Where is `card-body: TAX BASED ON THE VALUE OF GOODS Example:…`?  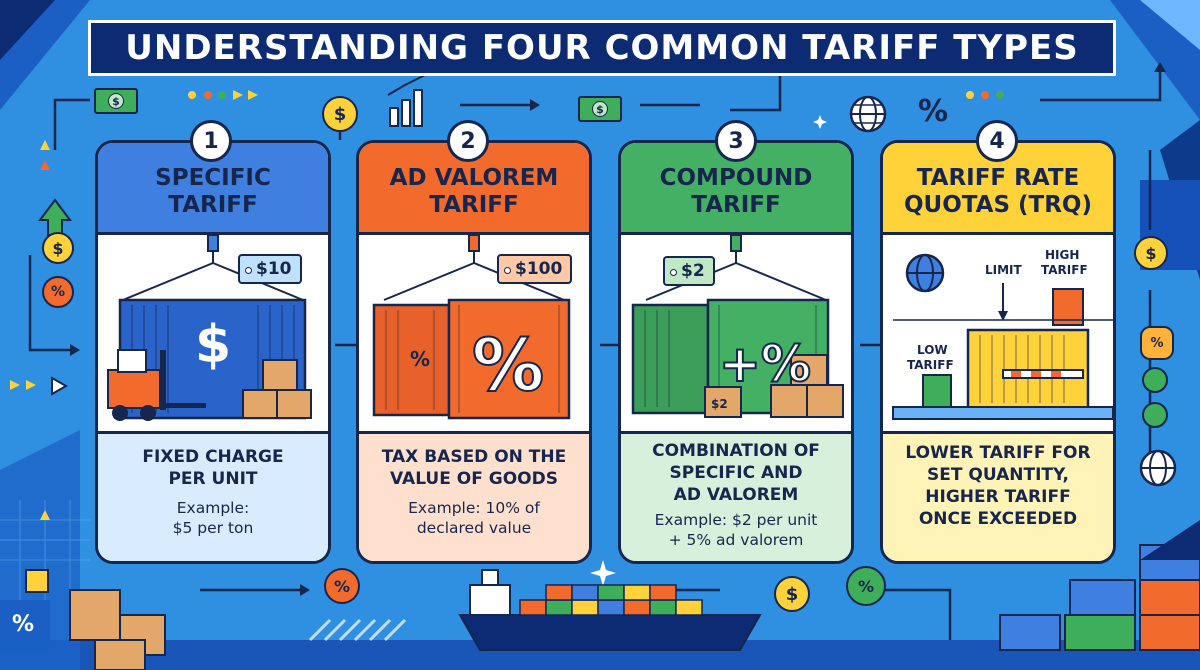 card-body: TAX BASED ON THE VALUE OF GOODS Example:… is located at coordinates (474, 497).